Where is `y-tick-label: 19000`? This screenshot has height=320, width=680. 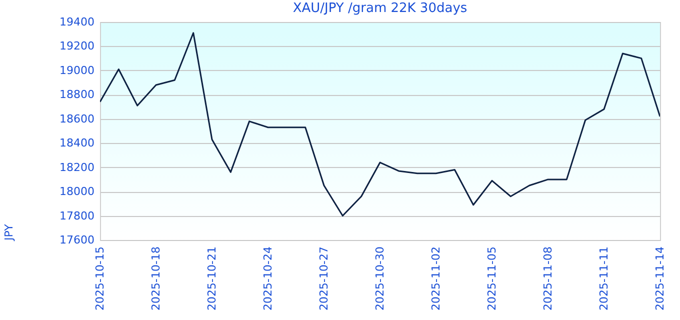 y-tick-label: 19000 is located at coordinates (77, 70).